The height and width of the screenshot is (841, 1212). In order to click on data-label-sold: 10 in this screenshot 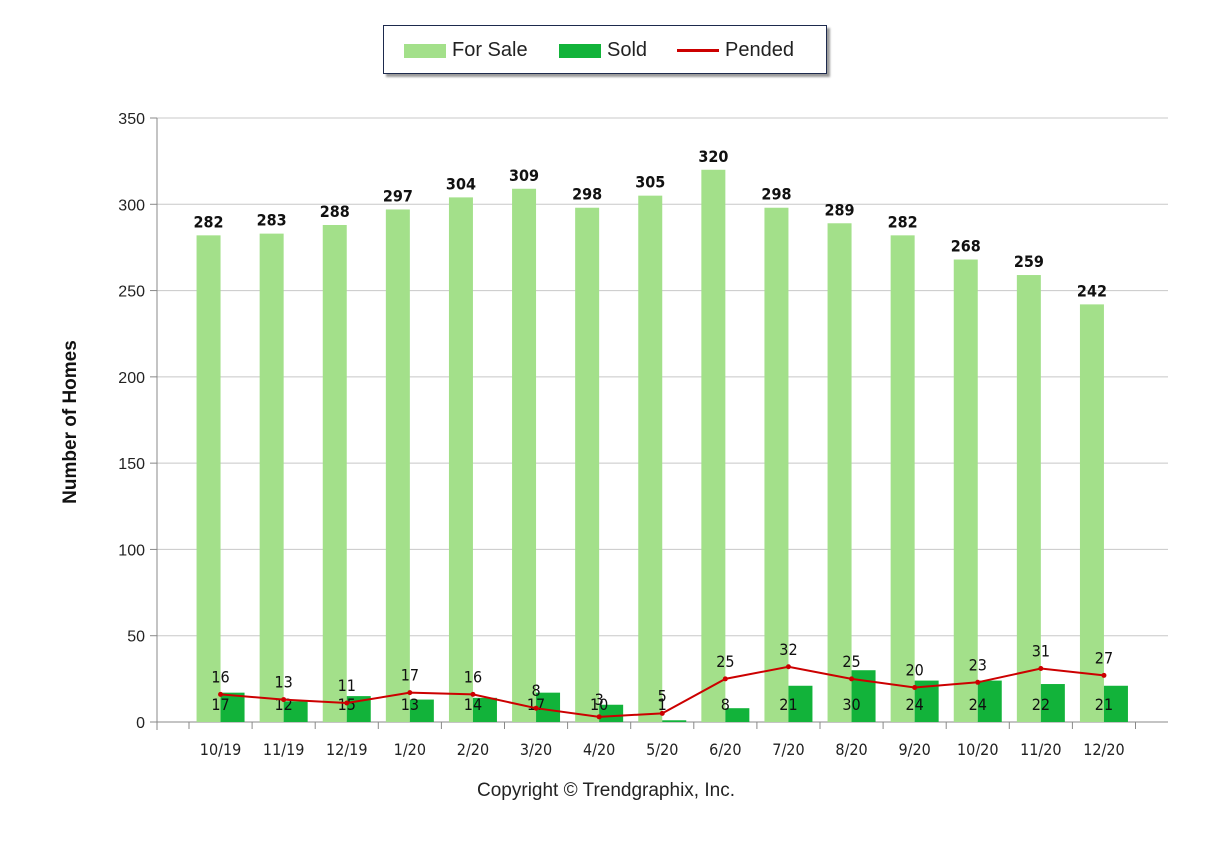, I will do `click(599, 704)`.